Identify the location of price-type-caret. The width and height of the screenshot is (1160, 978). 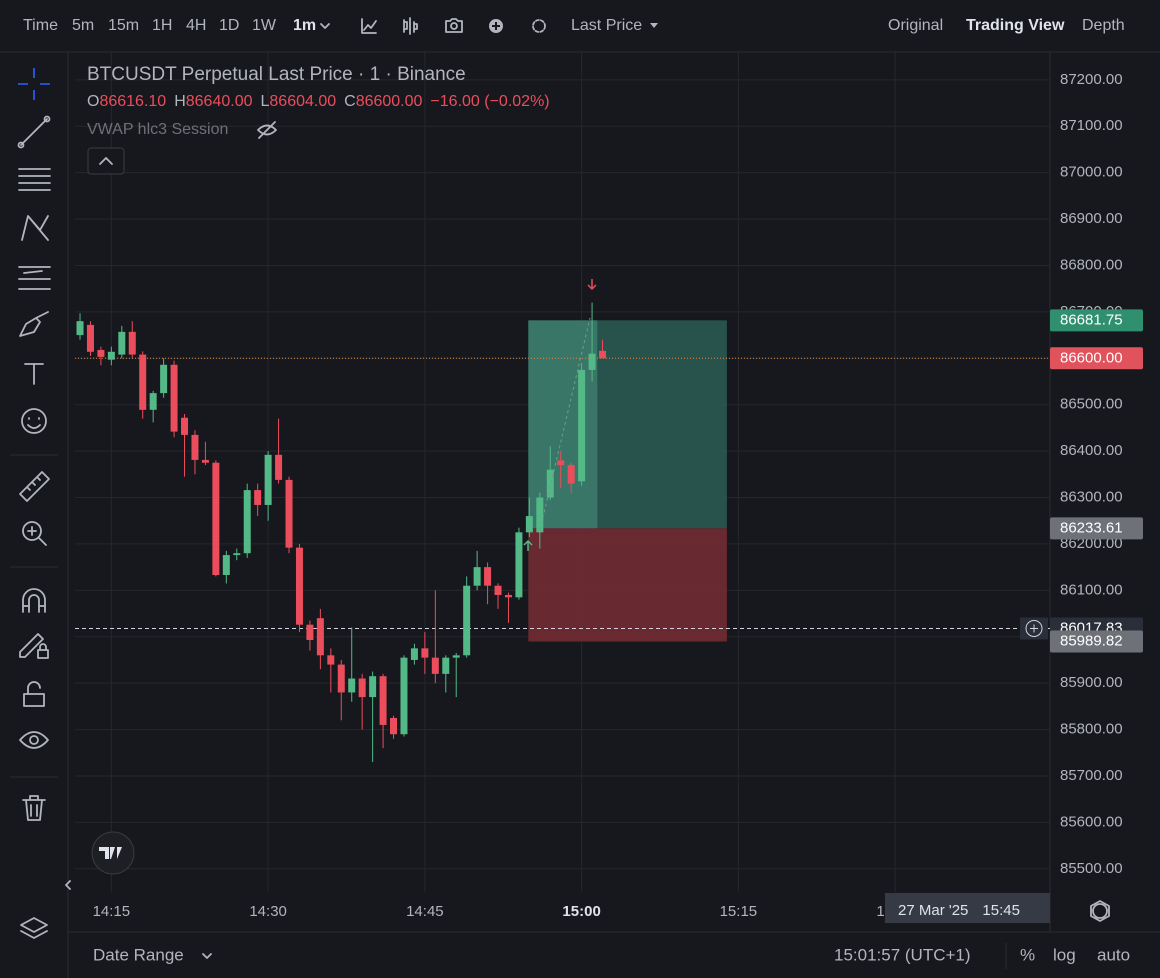
(654, 25).